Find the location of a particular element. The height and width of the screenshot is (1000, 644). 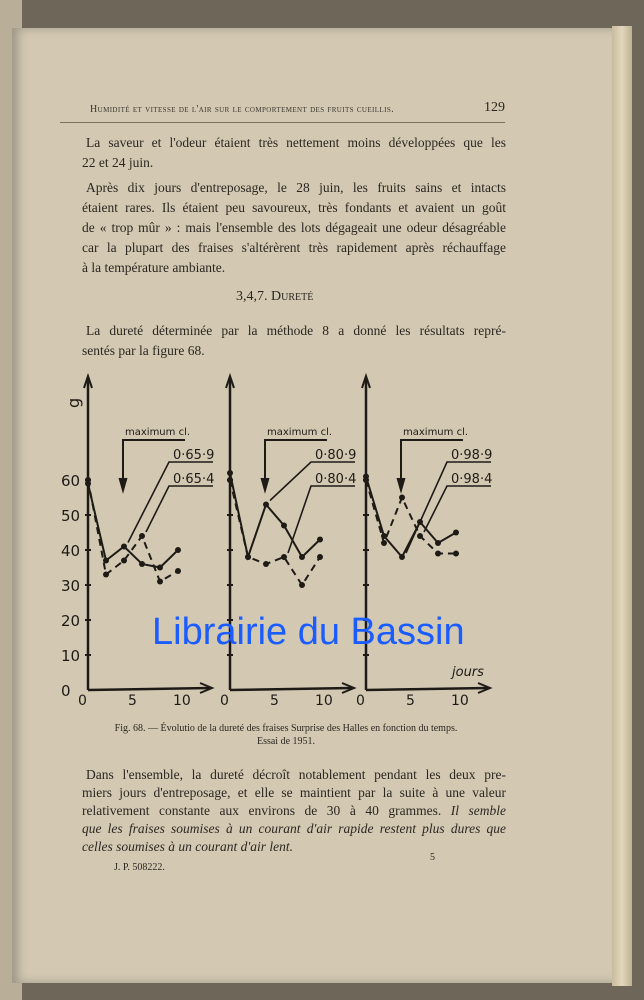

page-stack-edge is located at coordinates (622, 506).